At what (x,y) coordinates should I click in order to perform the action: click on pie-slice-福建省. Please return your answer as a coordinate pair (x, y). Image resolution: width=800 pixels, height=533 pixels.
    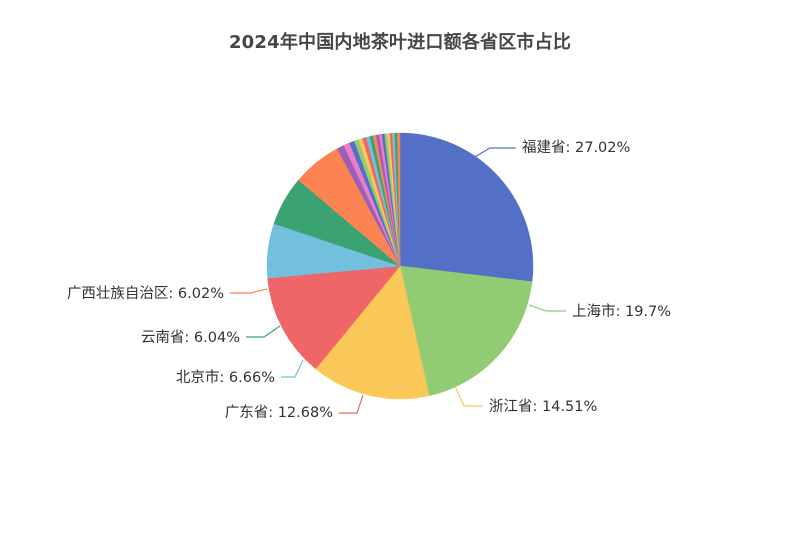
    Looking at the image, I should click on (466, 207).